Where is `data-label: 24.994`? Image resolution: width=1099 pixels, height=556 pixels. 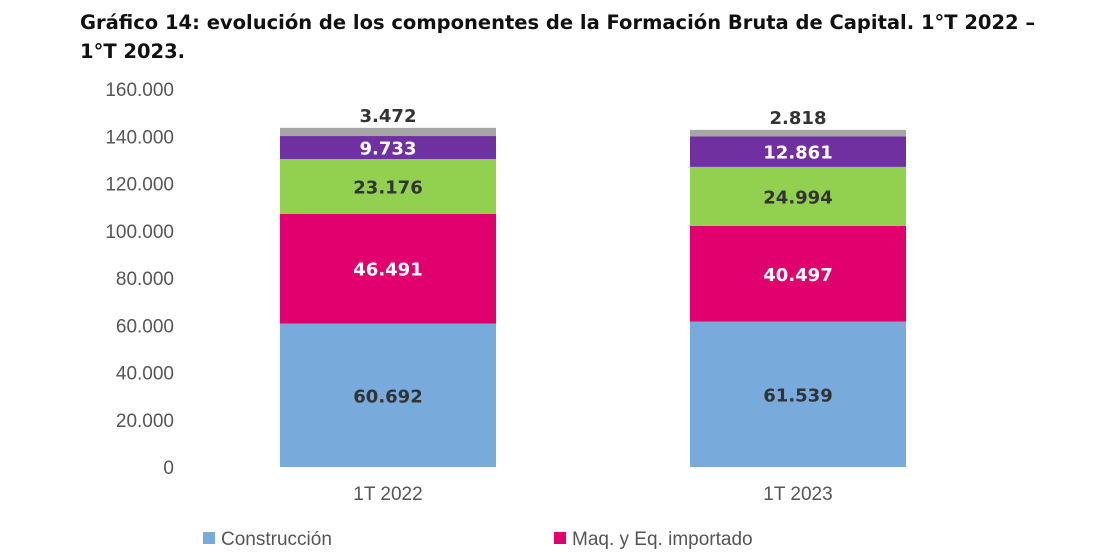
data-label: 24.994 is located at coordinates (797, 197).